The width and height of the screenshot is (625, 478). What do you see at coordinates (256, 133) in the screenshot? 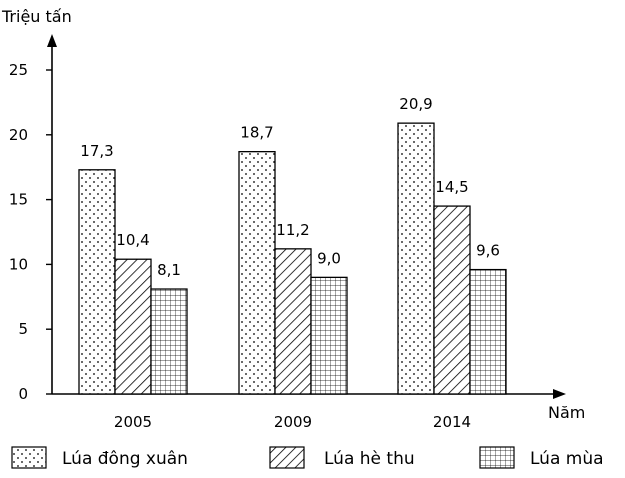
I see `data-label: 18,7` at bounding box center [256, 133].